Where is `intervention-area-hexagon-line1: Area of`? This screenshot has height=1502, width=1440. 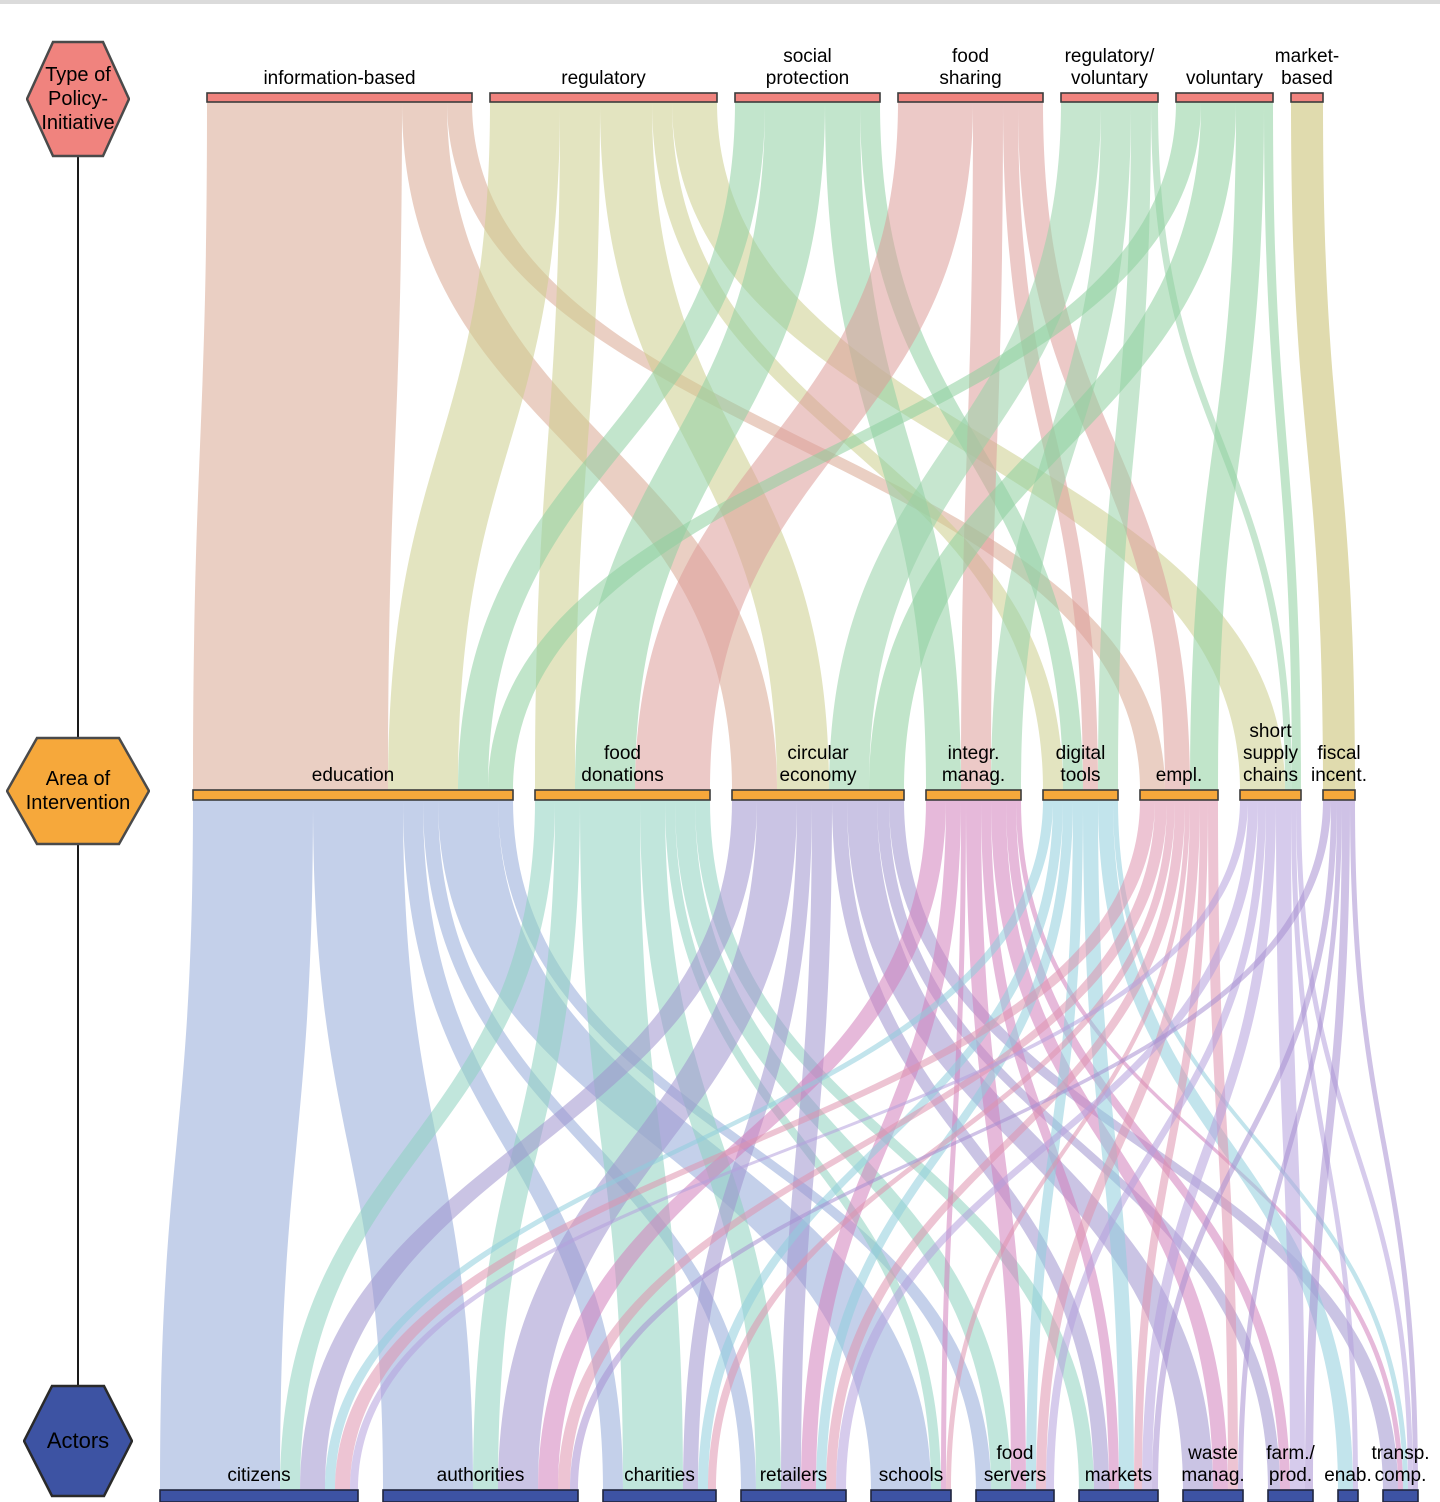 intervention-area-hexagon-line1: Area of is located at coordinates (78, 779).